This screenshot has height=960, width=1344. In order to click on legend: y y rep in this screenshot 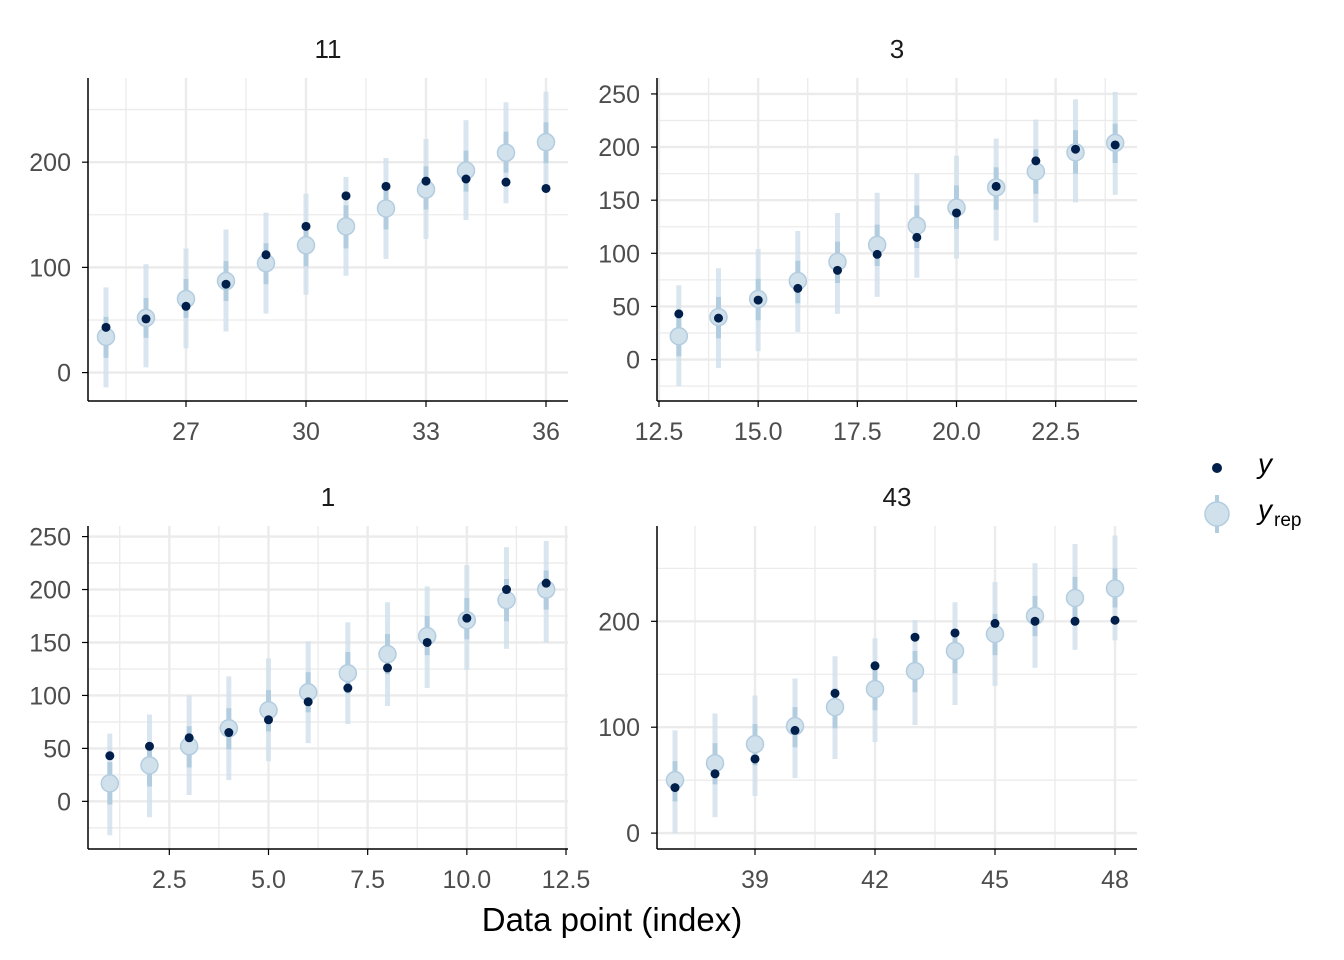, I will do `click(1252, 490)`.